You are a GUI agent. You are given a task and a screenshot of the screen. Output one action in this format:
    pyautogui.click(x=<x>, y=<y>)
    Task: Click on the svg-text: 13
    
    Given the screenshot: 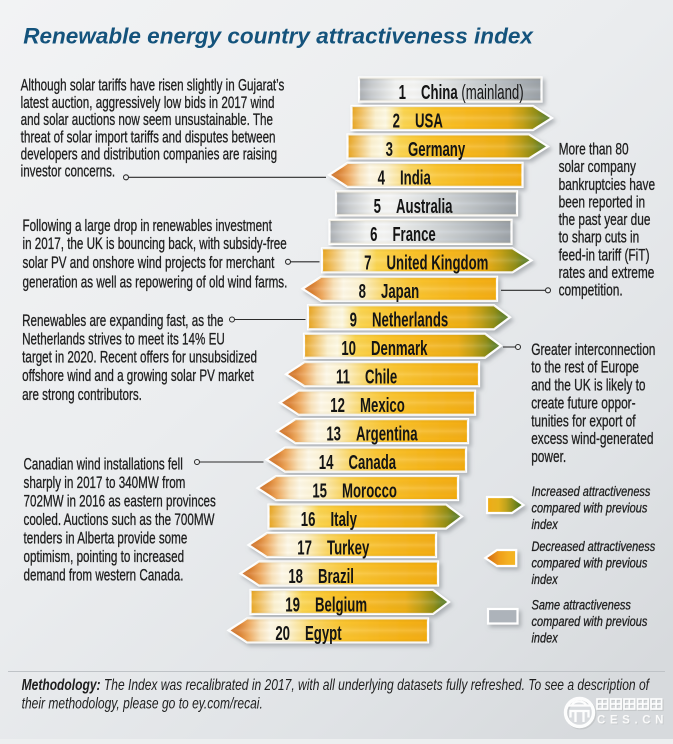 What is the action you would take?
    pyautogui.click(x=333, y=434)
    